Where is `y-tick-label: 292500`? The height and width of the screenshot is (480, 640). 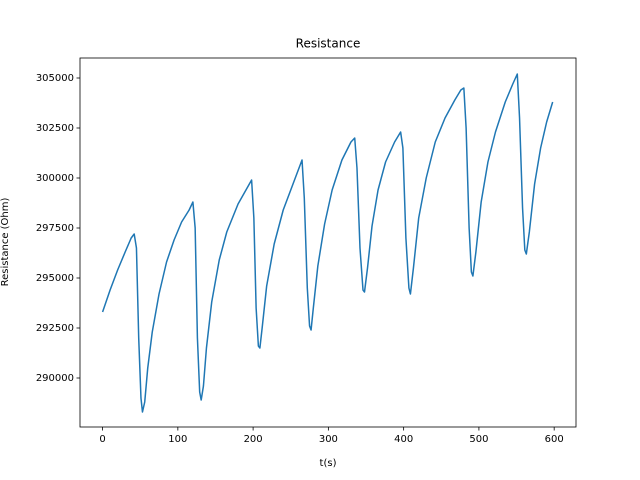 y-tick-label: 292500 is located at coordinates (55, 328).